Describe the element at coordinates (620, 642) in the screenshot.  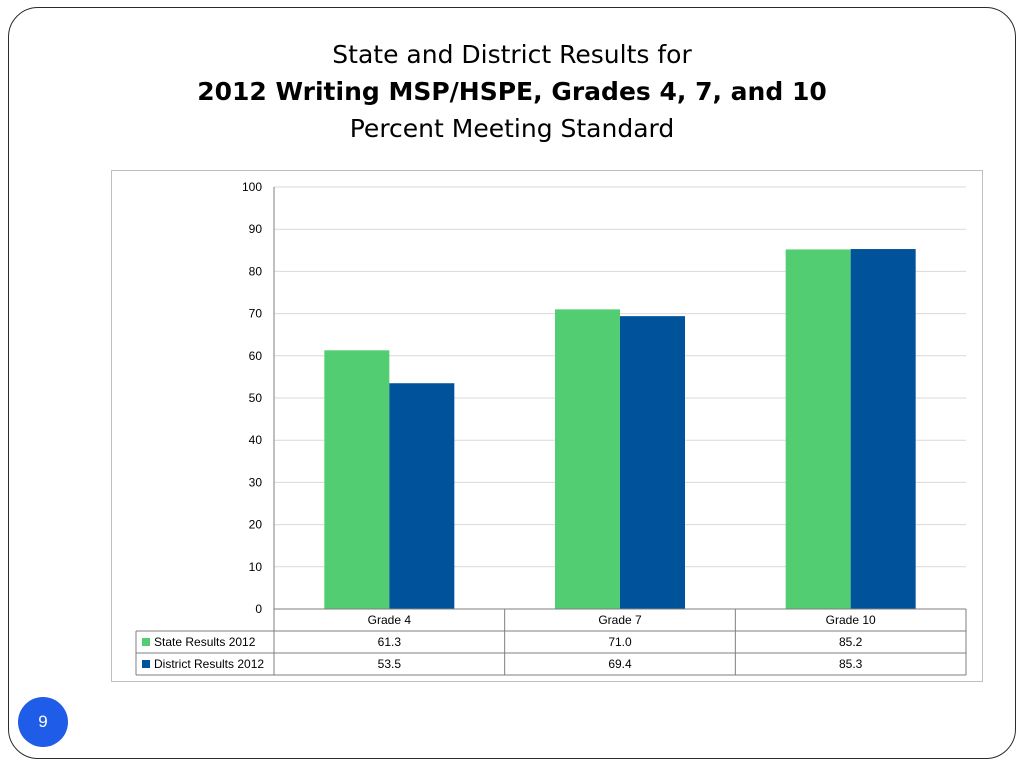
I see `data-label: 71.0` at that location.